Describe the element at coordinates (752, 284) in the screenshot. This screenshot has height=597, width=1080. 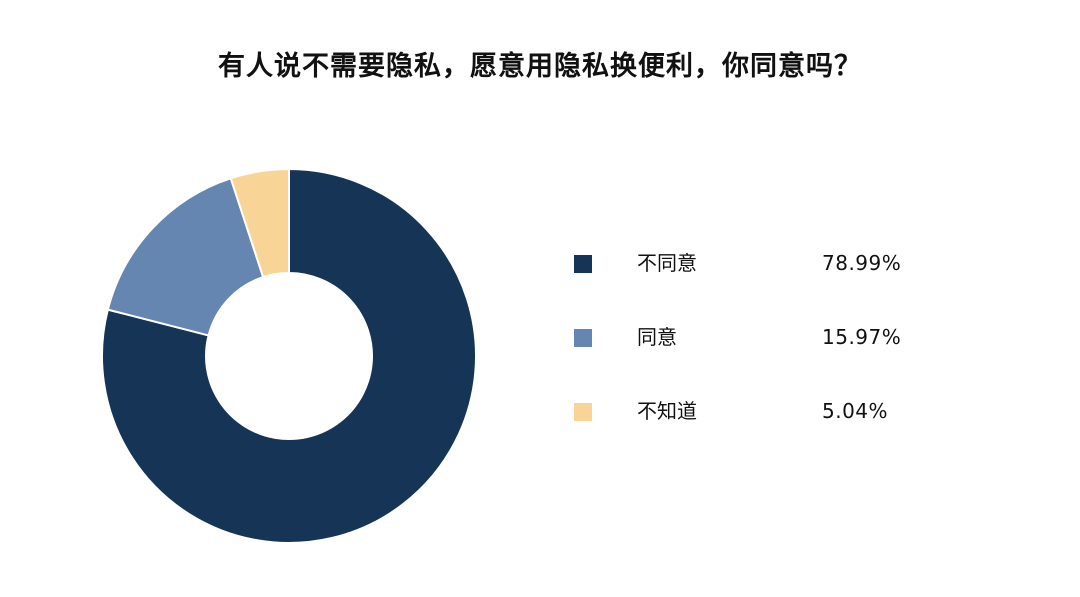
I see `legend-item: 不同意 78.99%` at that location.